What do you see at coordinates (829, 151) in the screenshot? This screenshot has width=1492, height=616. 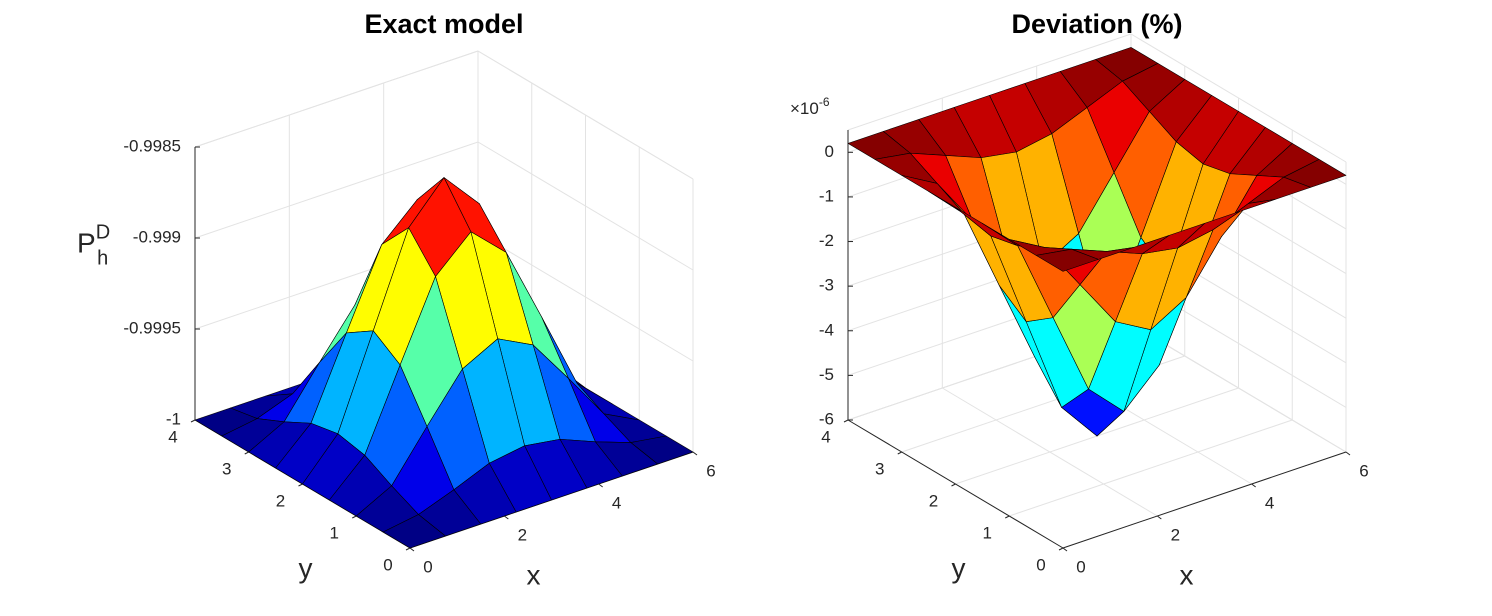 I see `z-tick-label: 0` at bounding box center [829, 151].